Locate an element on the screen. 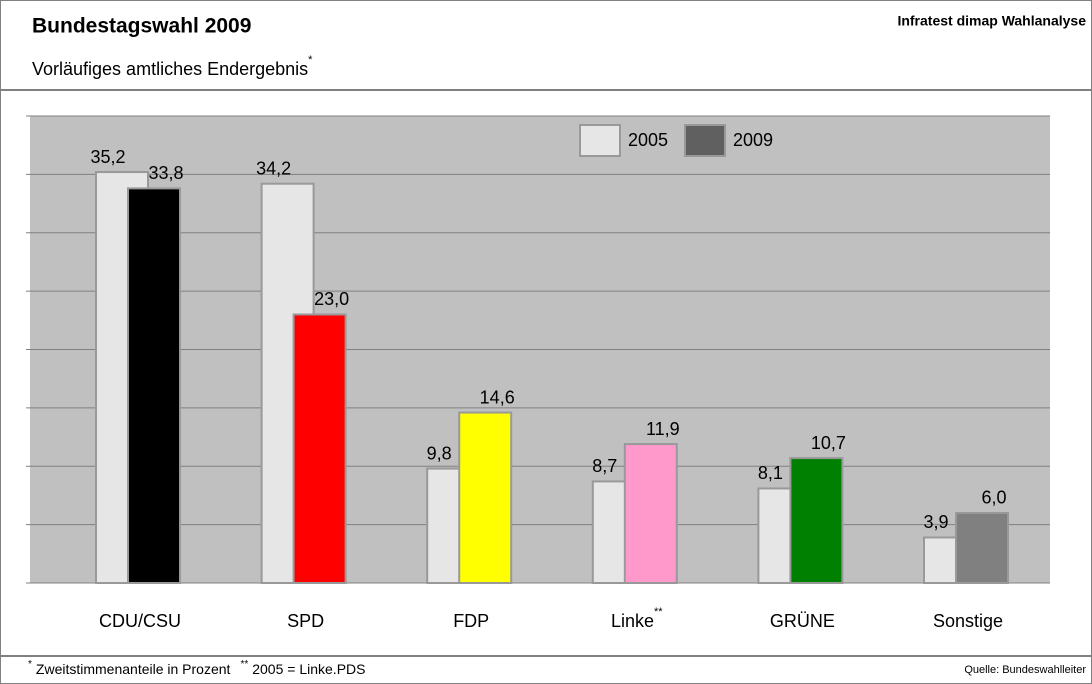  data-label: 10,7 is located at coordinates (828, 443).